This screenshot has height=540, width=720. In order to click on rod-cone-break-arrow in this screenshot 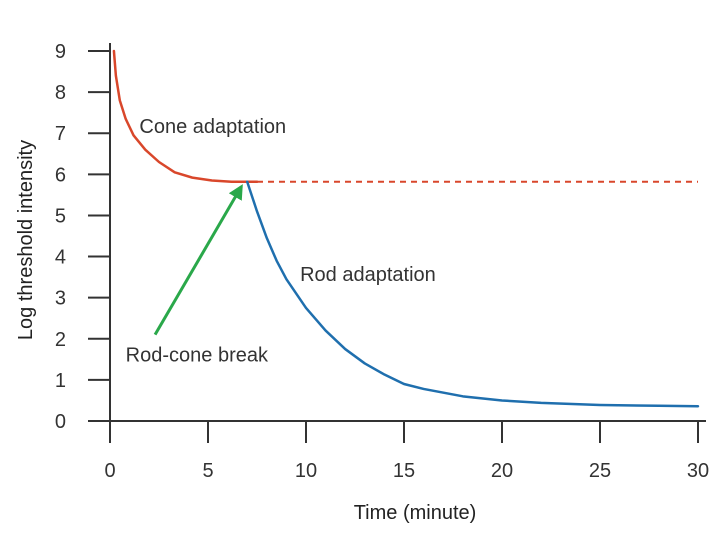, I will do `click(198, 260)`.